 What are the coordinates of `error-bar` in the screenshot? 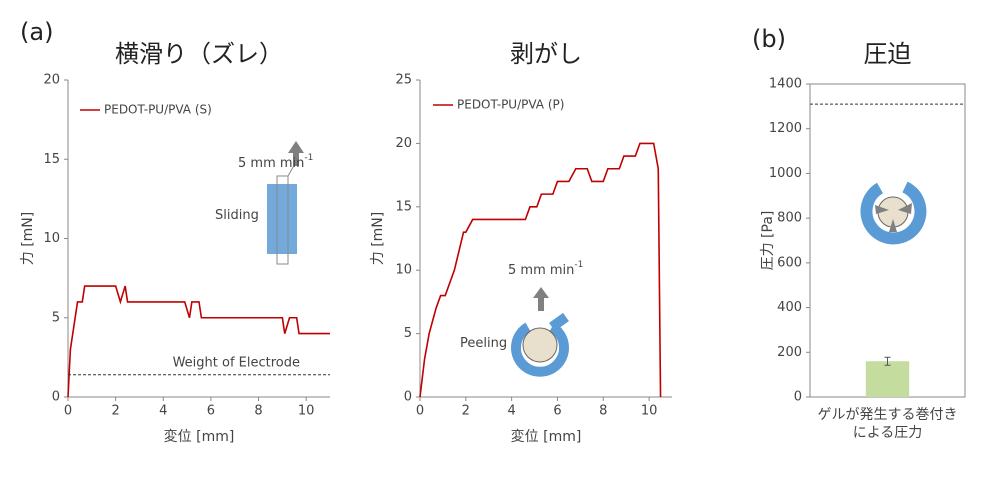 It's located at (887, 361).